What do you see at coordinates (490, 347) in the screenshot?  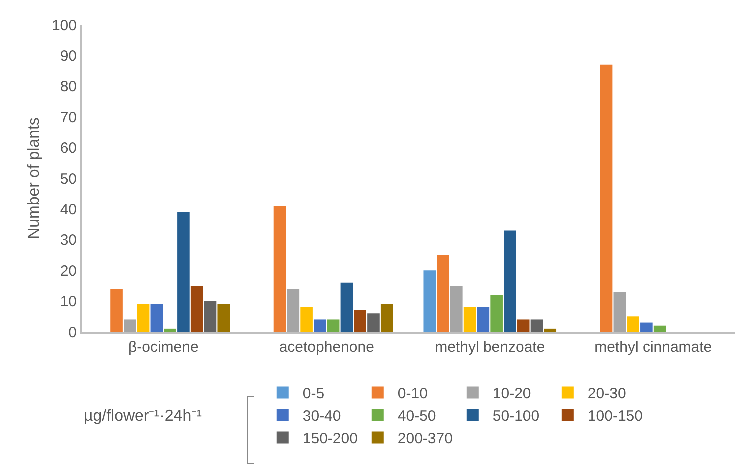 I see `x-tick-label: methyl benzoate` at bounding box center [490, 347].